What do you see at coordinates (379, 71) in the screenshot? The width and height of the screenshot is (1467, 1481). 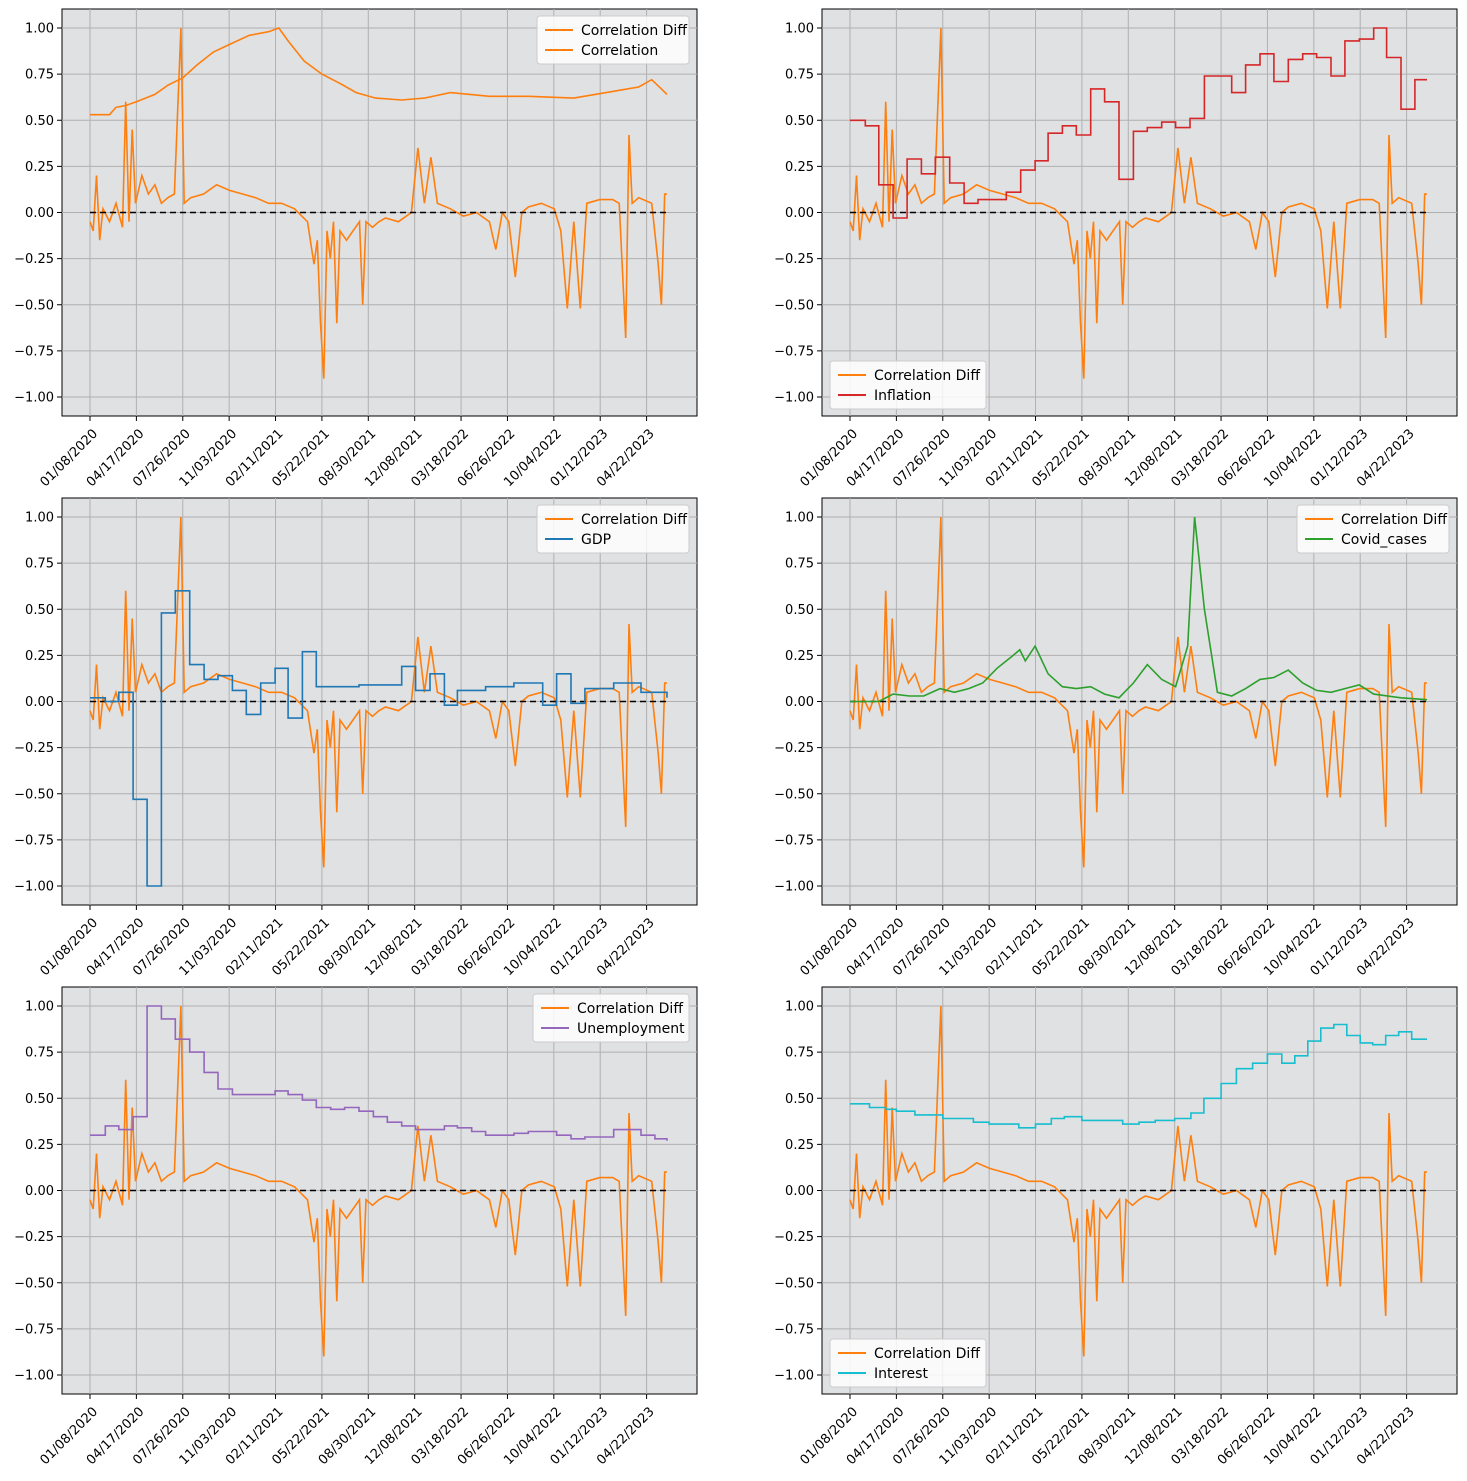 I see `series-correlation` at bounding box center [379, 71].